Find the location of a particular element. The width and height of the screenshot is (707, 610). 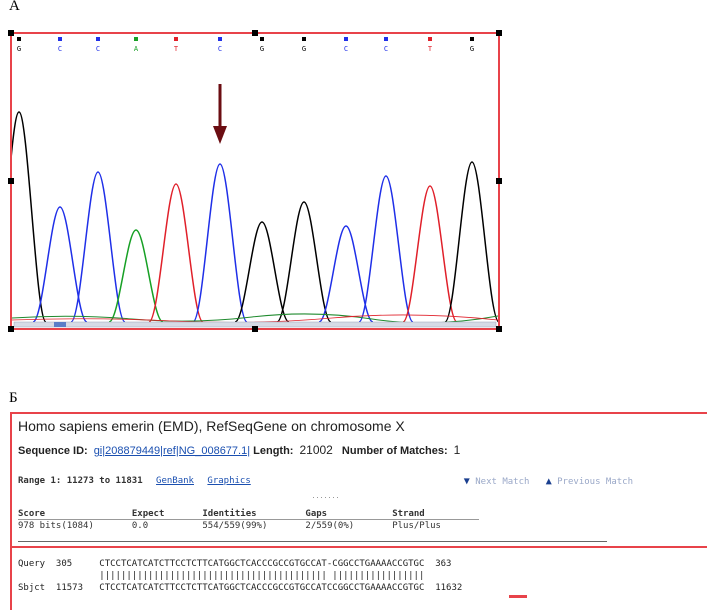

stats-header: Identities is located at coordinates (254, 514).